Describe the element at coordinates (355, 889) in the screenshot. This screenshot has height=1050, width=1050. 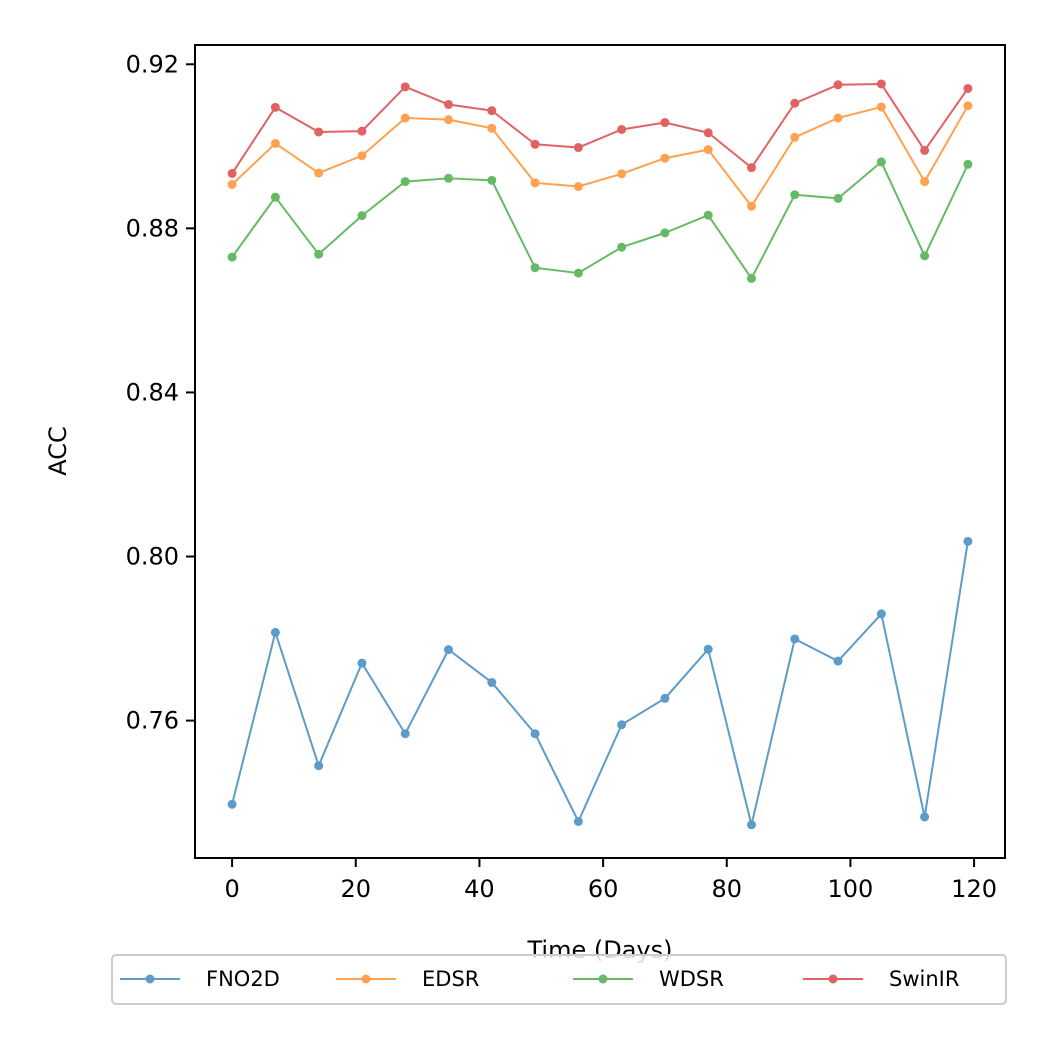
I see `x-tick-label: 20` at that location.